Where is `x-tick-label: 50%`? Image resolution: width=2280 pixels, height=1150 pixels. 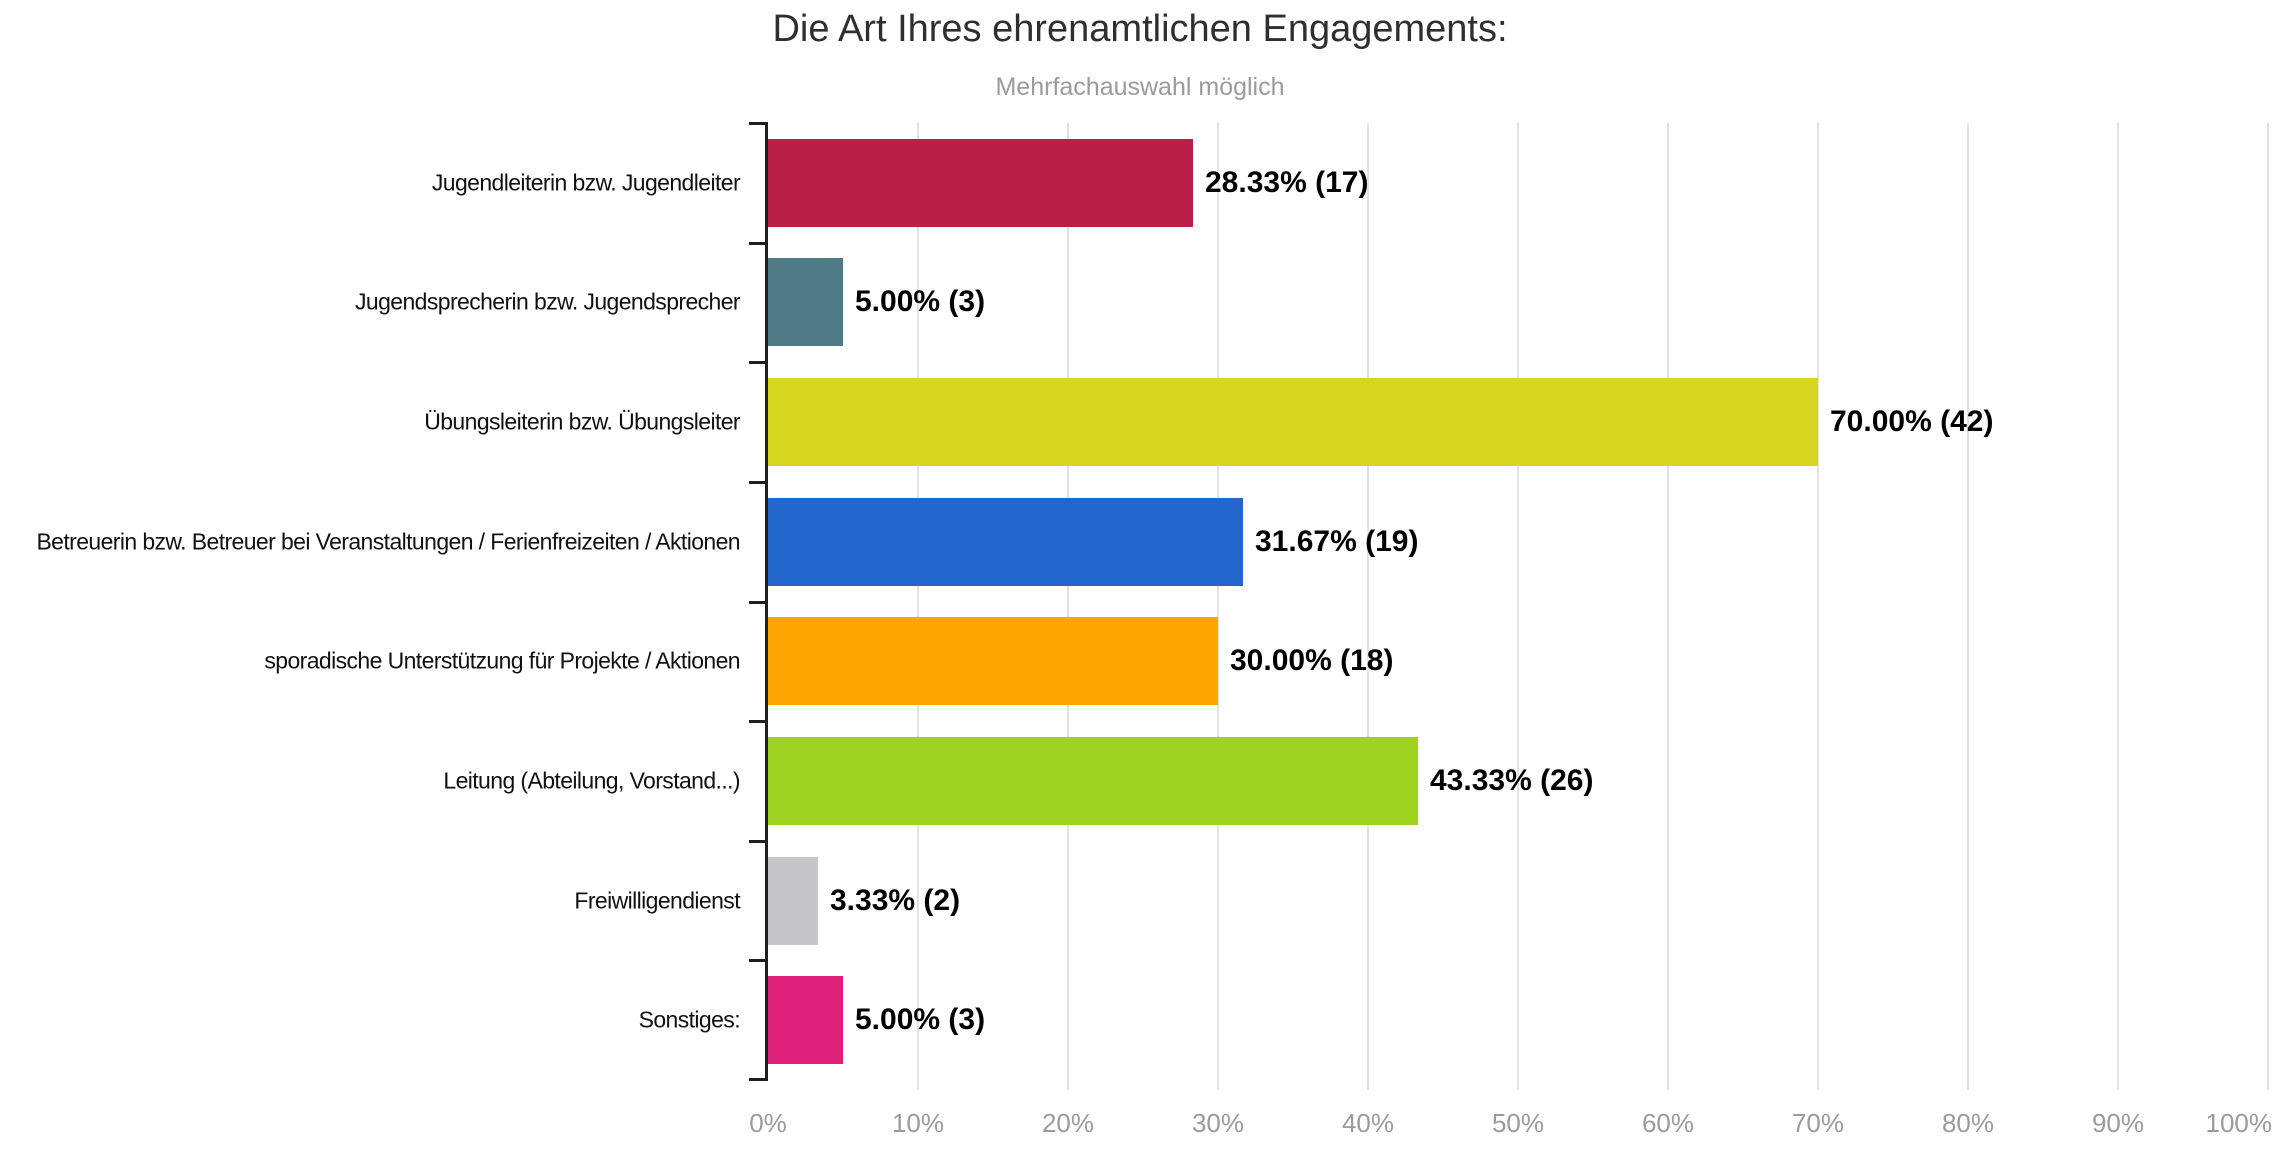
x-tick-label: 50% is located at coordinates (1518, 1123).